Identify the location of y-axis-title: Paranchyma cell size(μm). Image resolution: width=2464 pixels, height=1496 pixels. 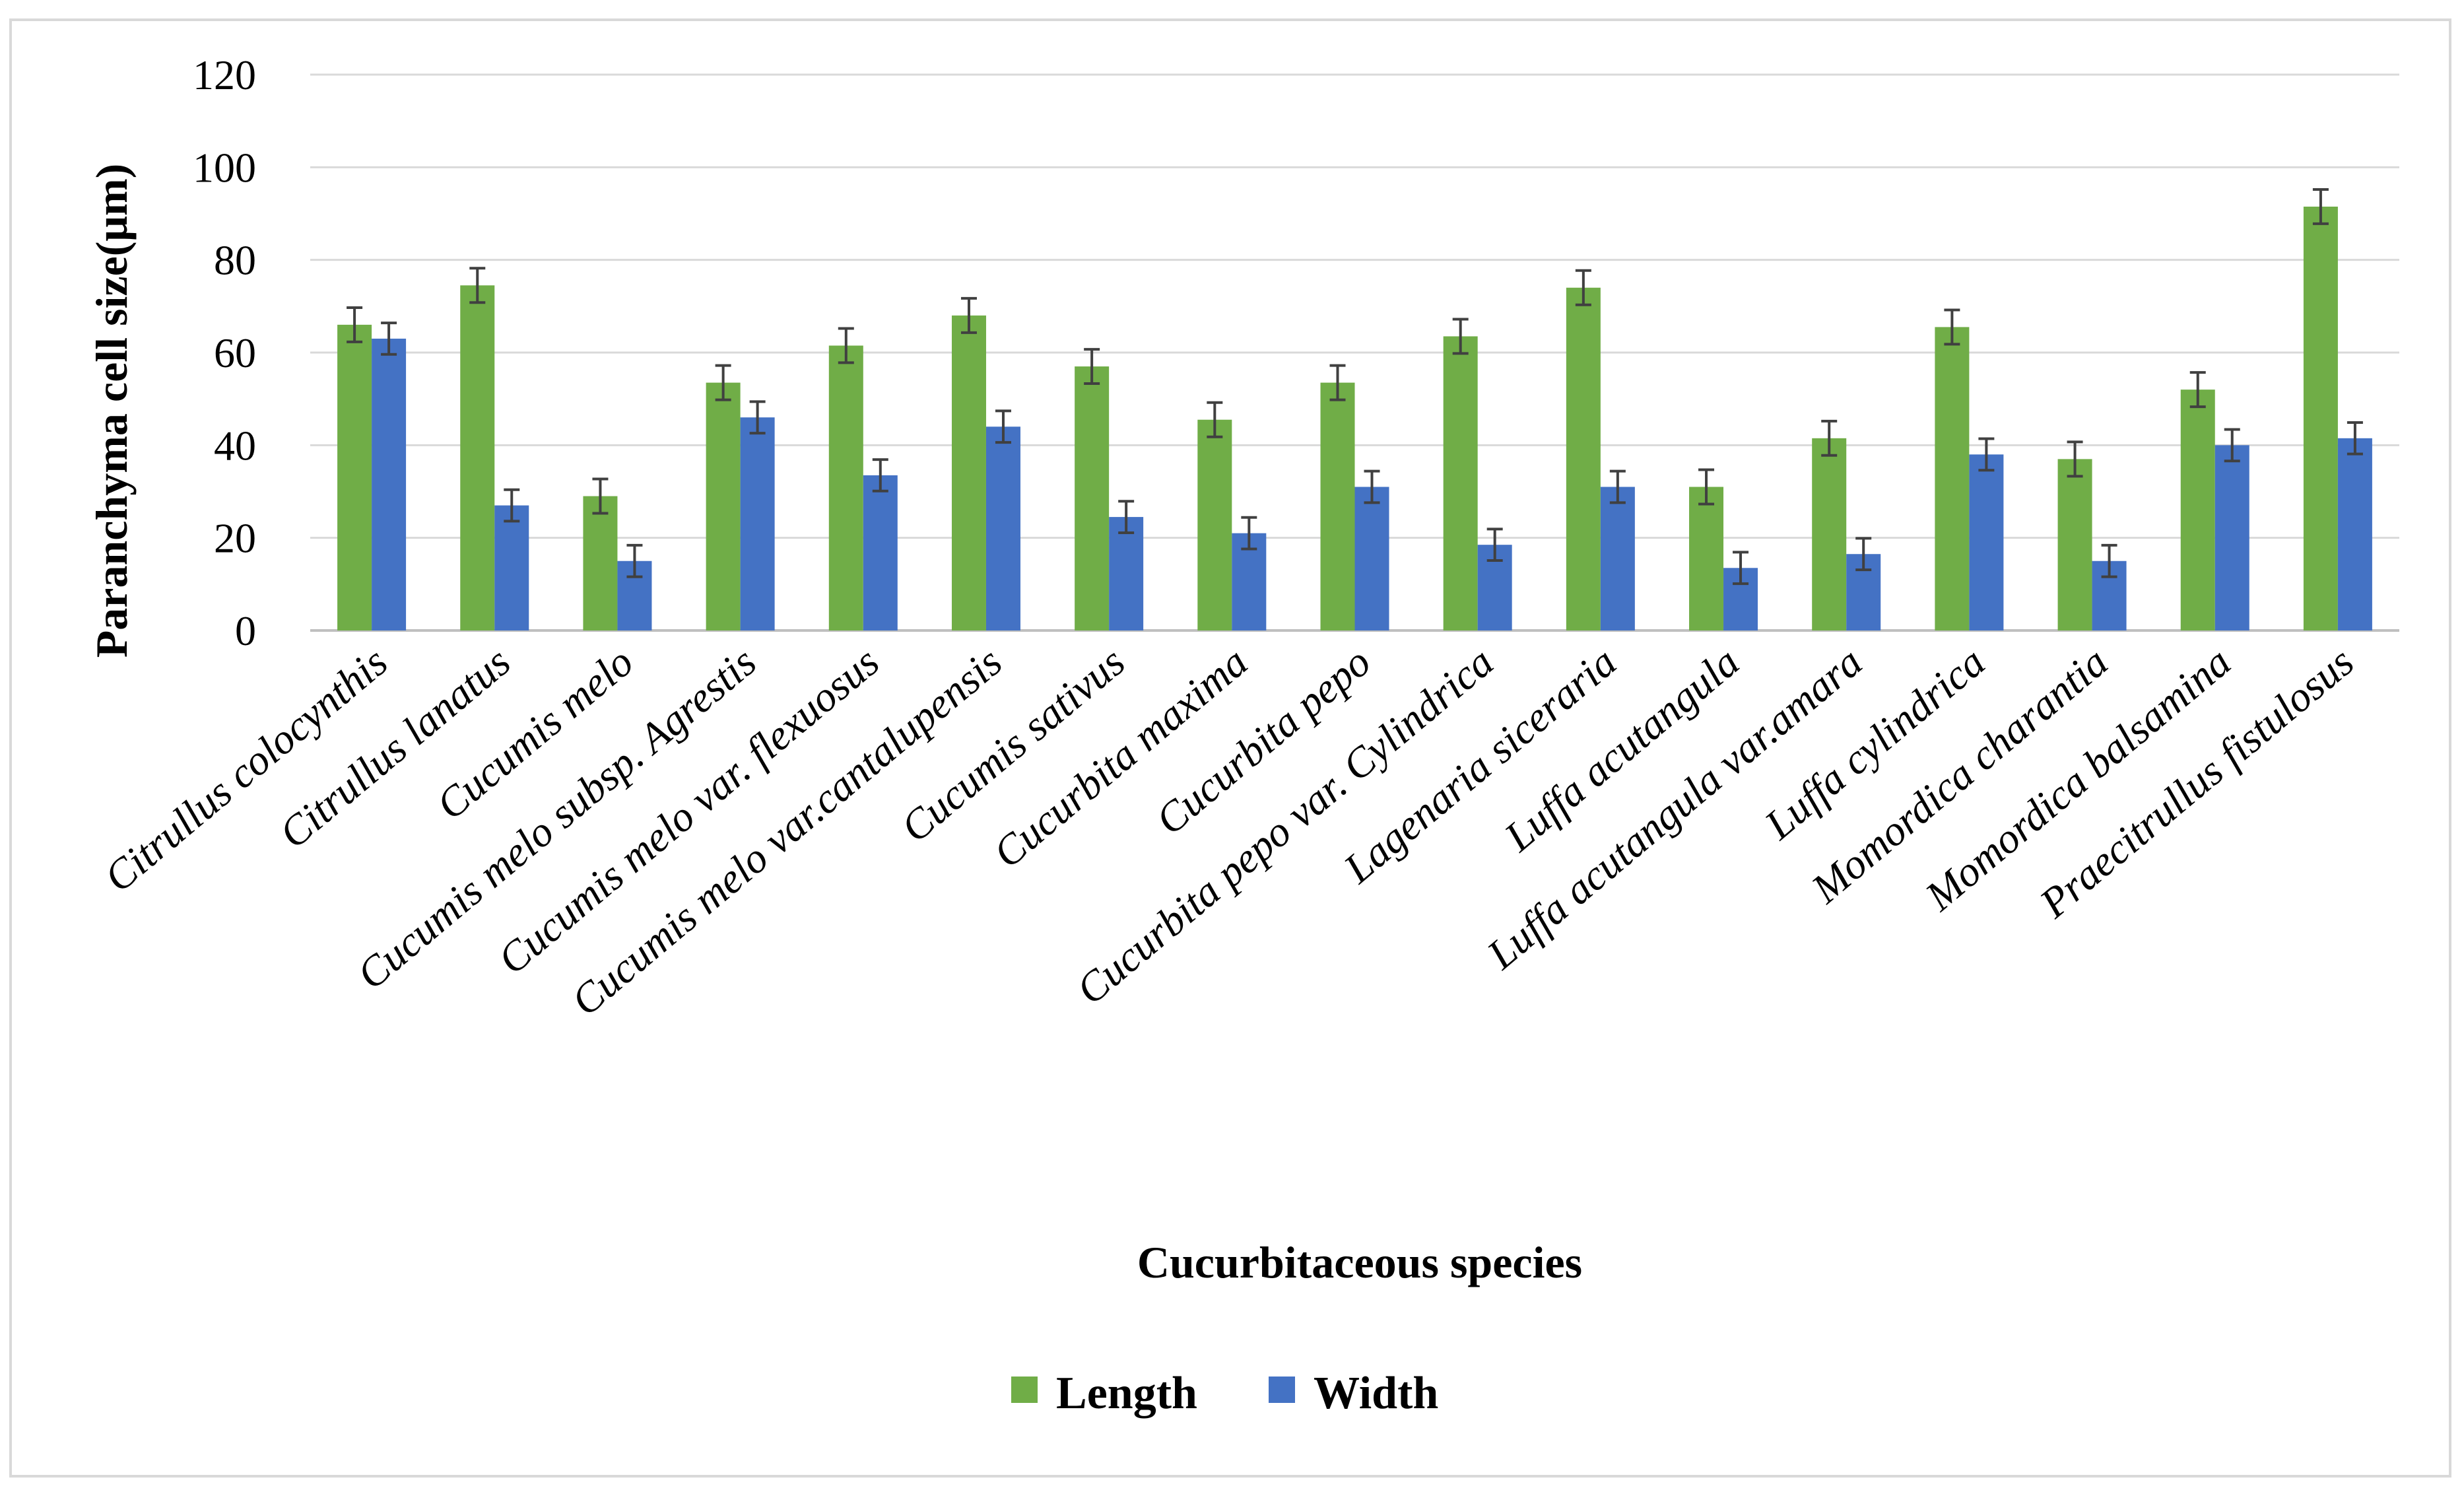
(111, 411).